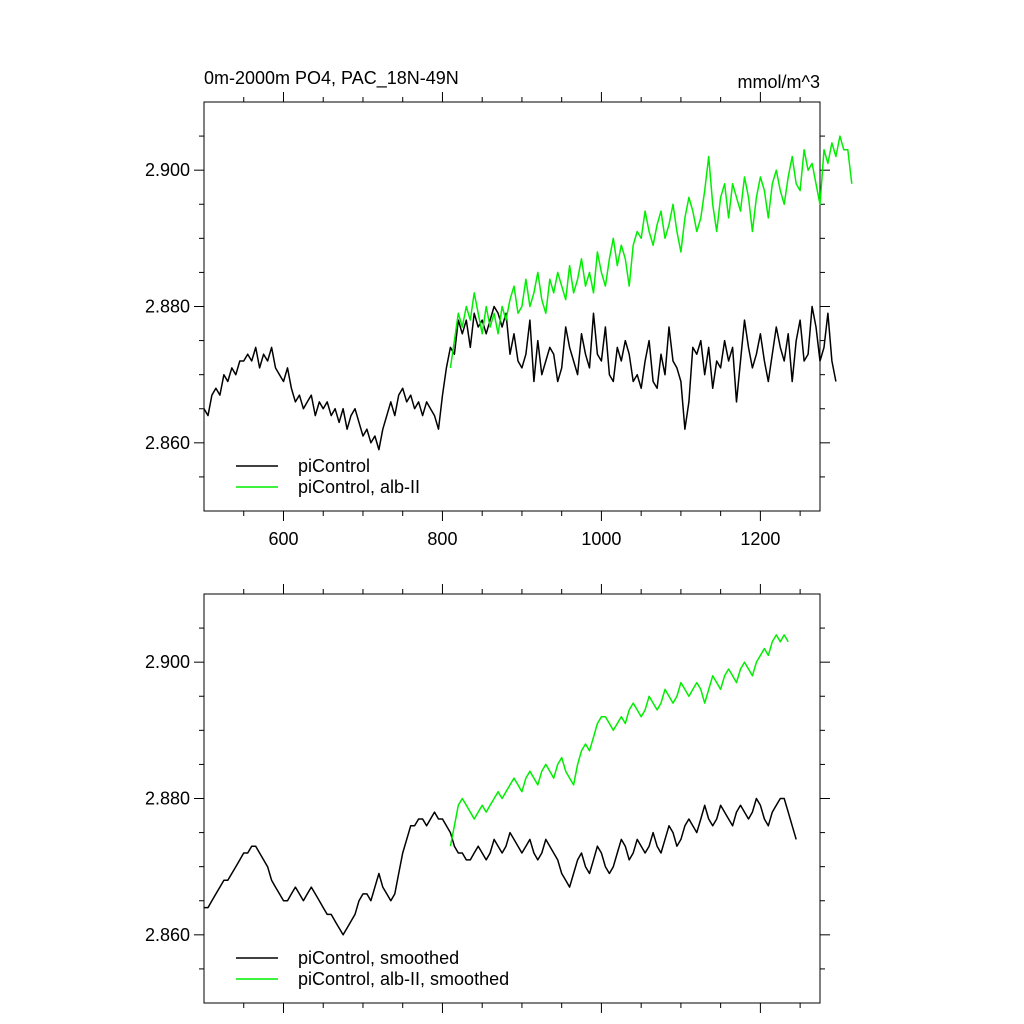  What do you see at coordinates (378, 958) in the screenshot?
I see `legend-label: piControl, smoothed` at bounding box center [378, 958].